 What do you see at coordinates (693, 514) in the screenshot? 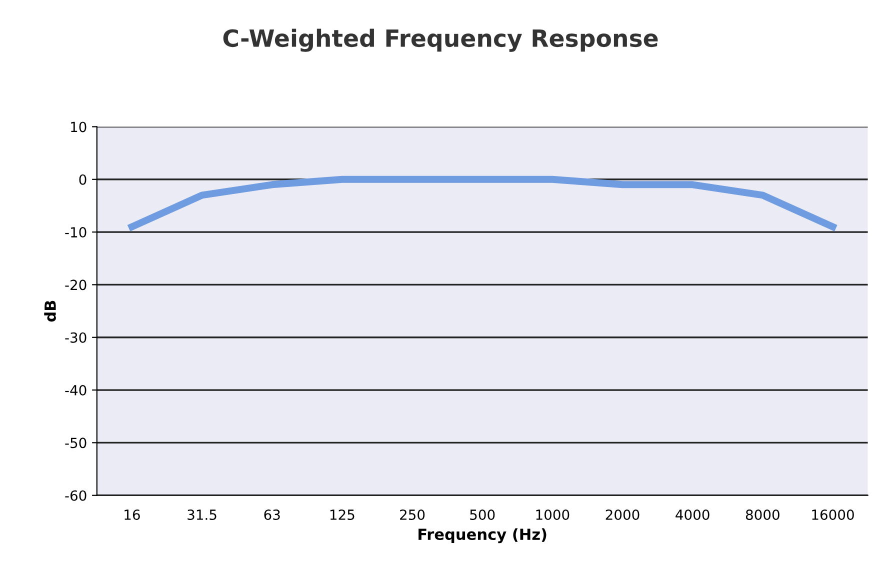
I see `x-tick-label: 4000` at bounding box center [693, 514].